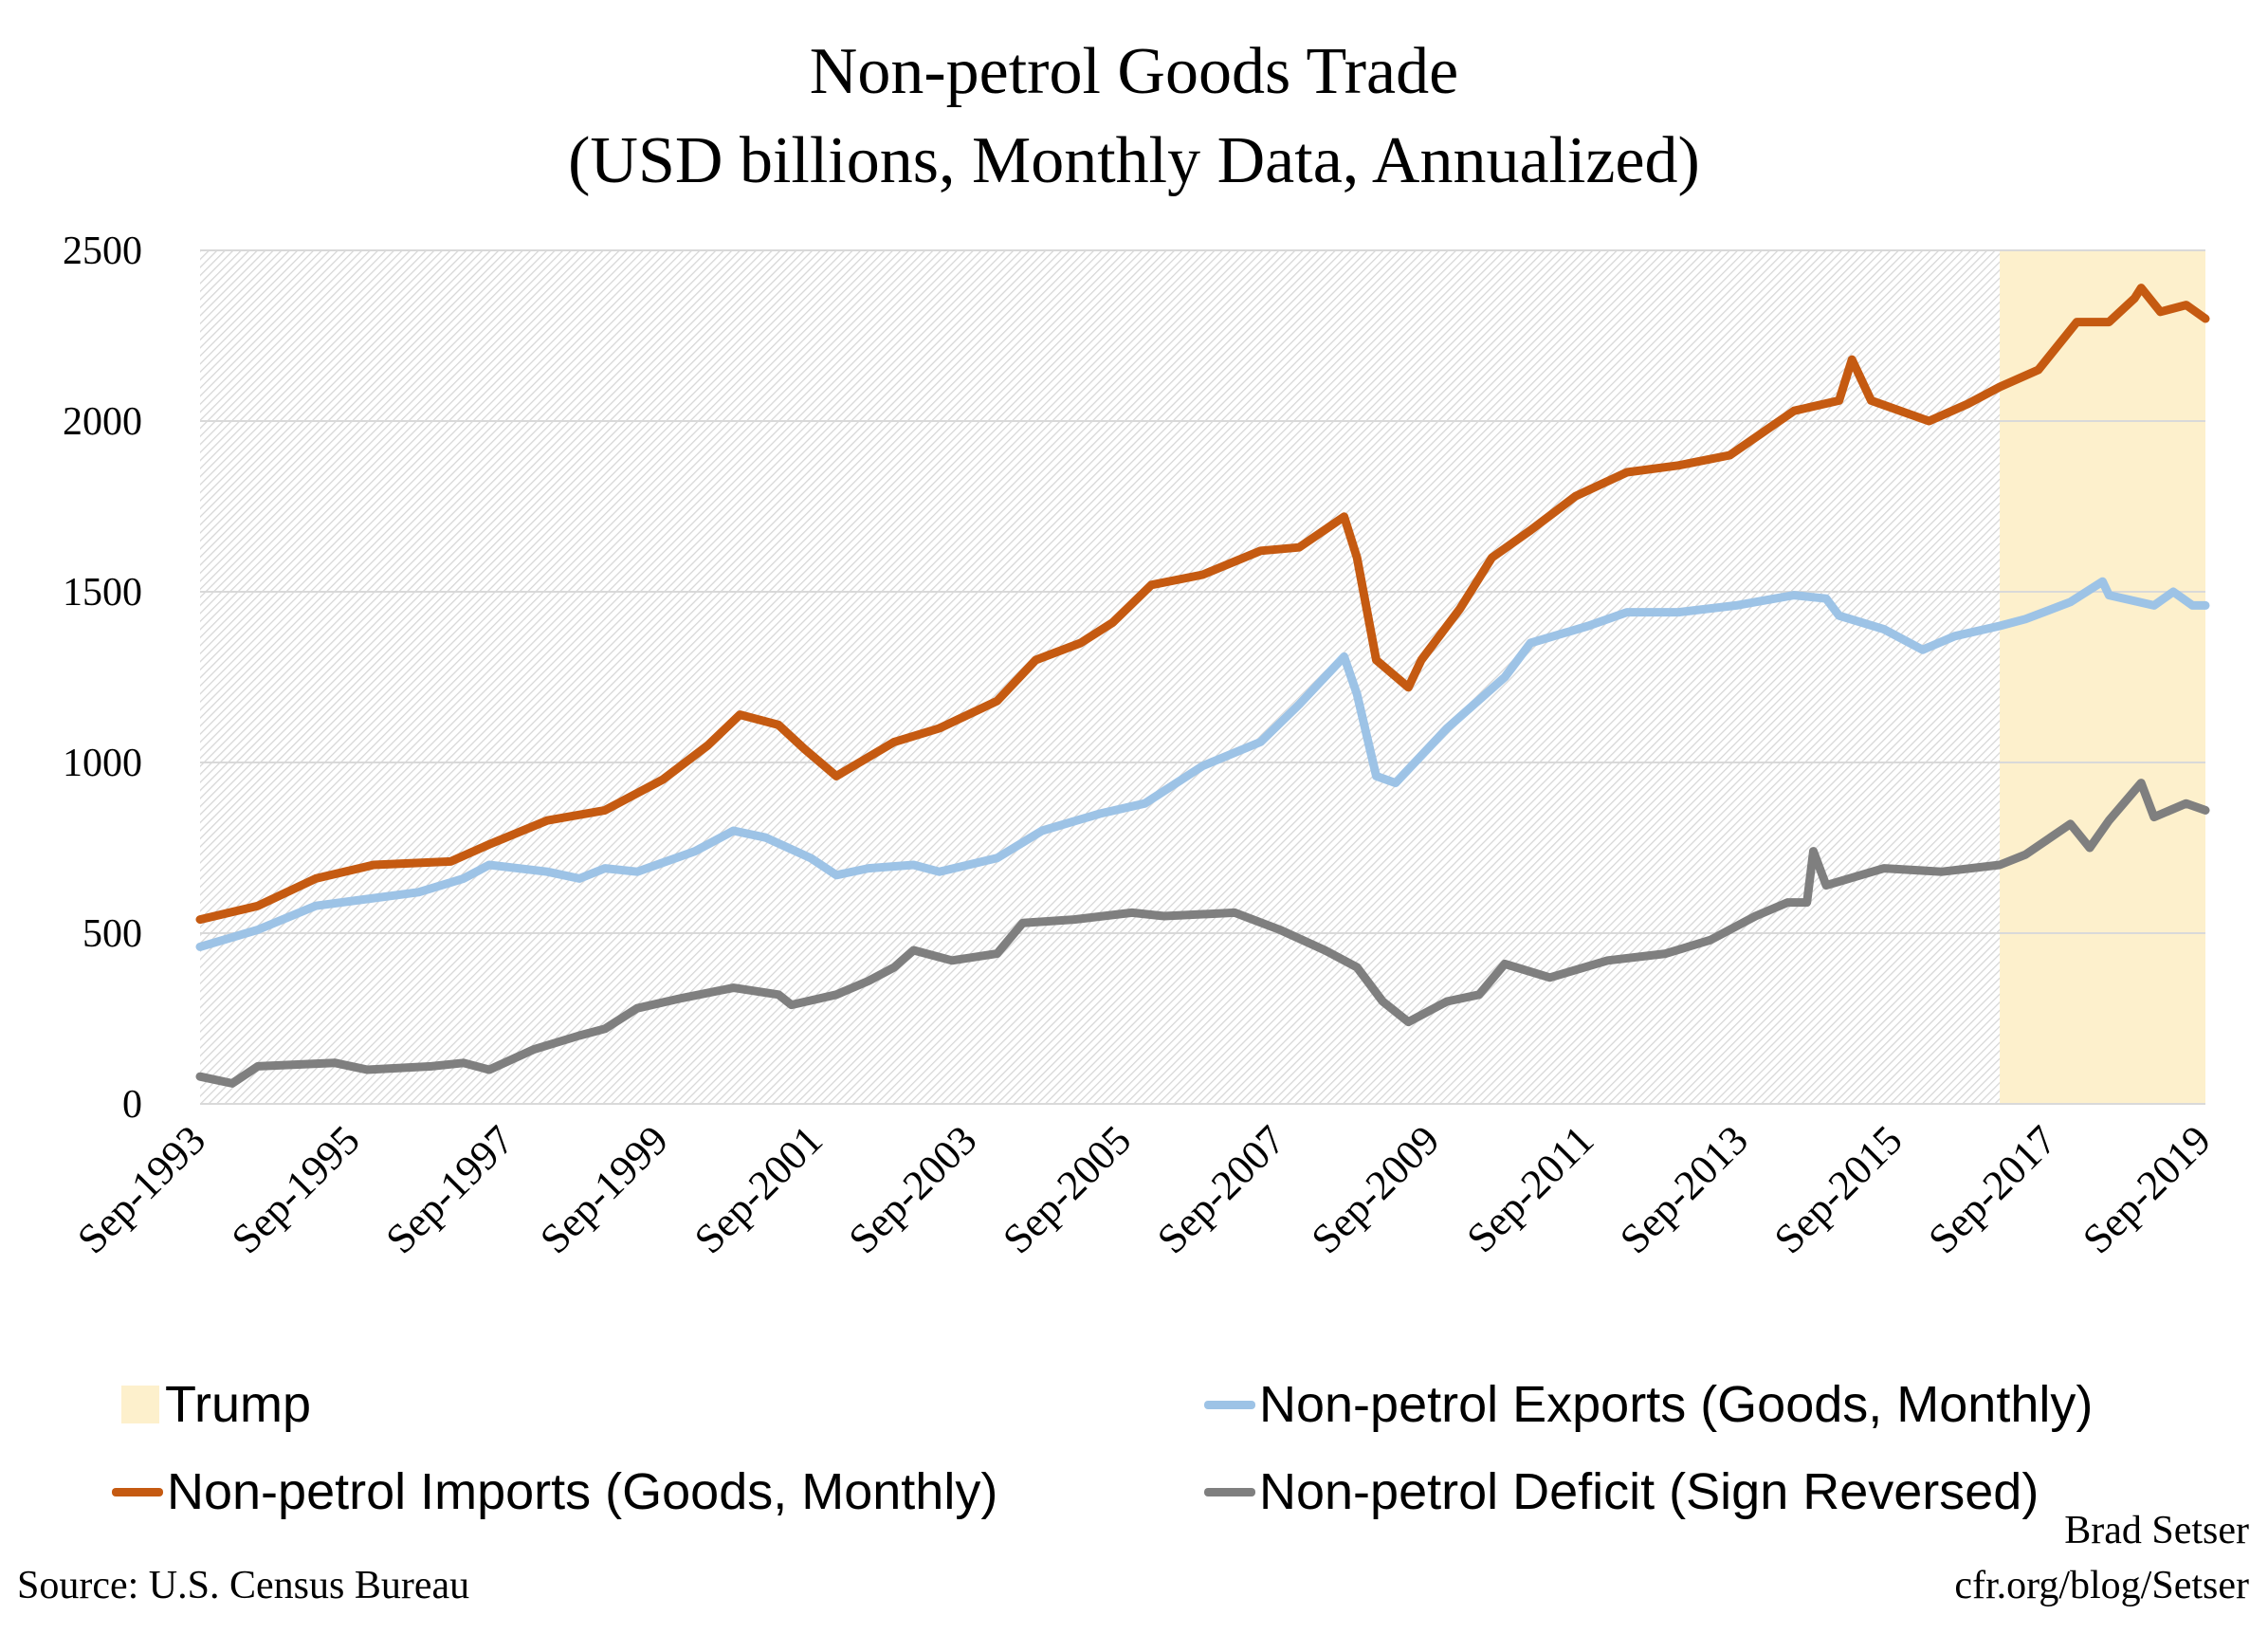  What do you see at coordinates (1530, 1188) in the screenshot?
I see `x-tick-label: Sep-2011` at bounding box center [1530, 1188].